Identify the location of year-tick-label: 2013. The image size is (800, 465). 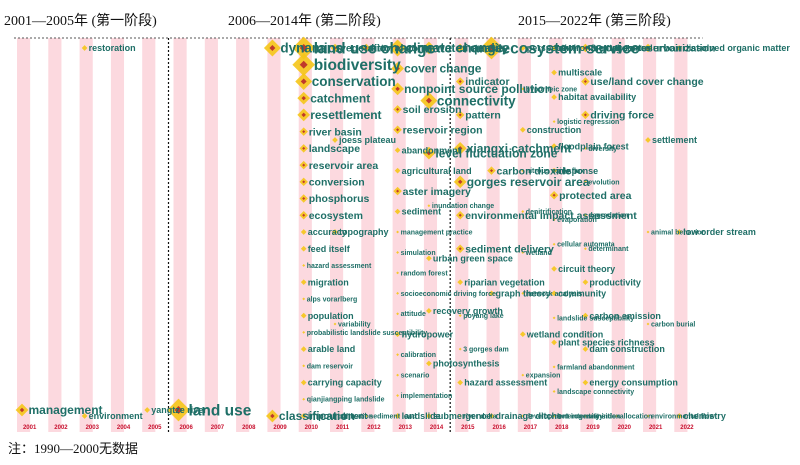
(406, 428).